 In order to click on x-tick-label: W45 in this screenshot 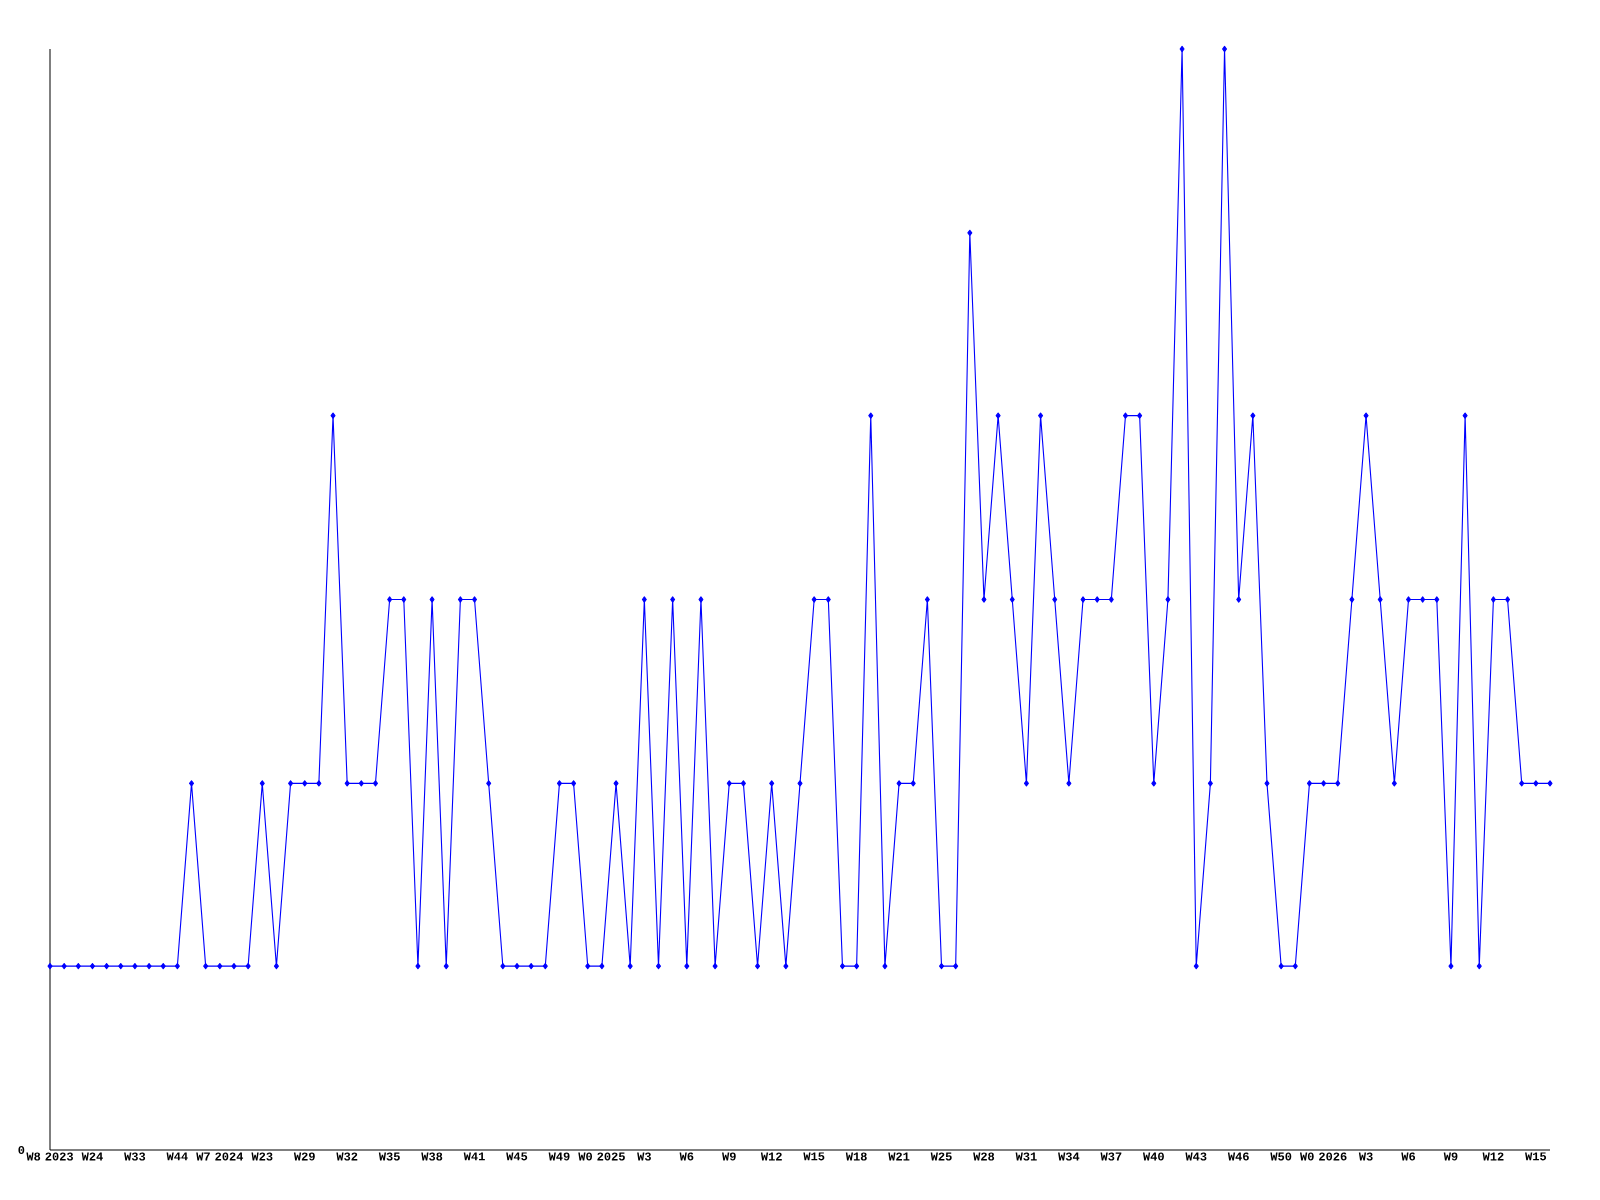, I will do `click(517, 1156)`.